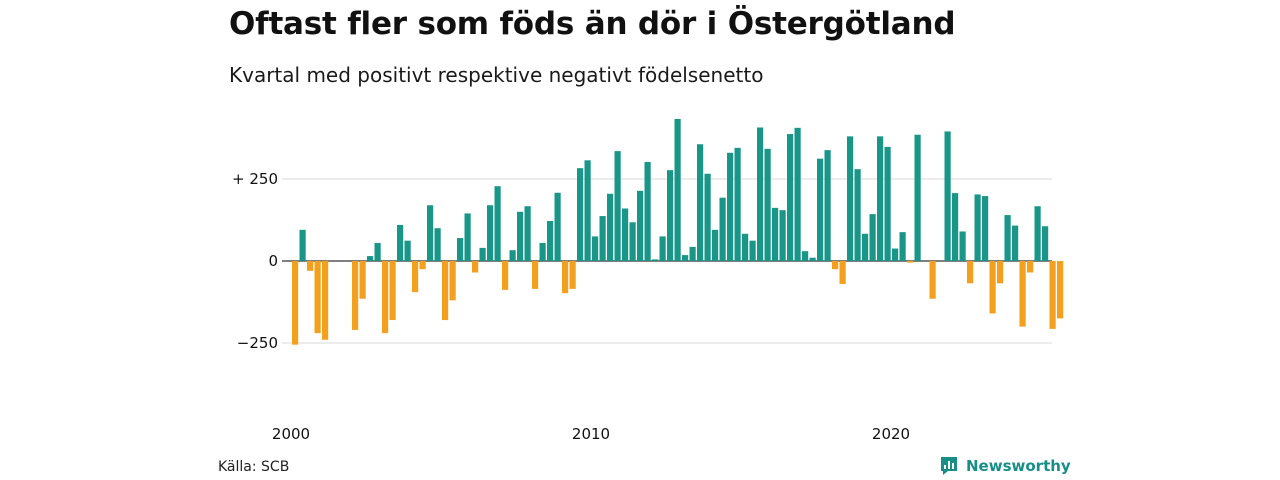 This screenshot has height=480, width=1280. Describe the element at coordinates (891, 434) in the screenshot. I see `x-tick-label: 2020` at that location.